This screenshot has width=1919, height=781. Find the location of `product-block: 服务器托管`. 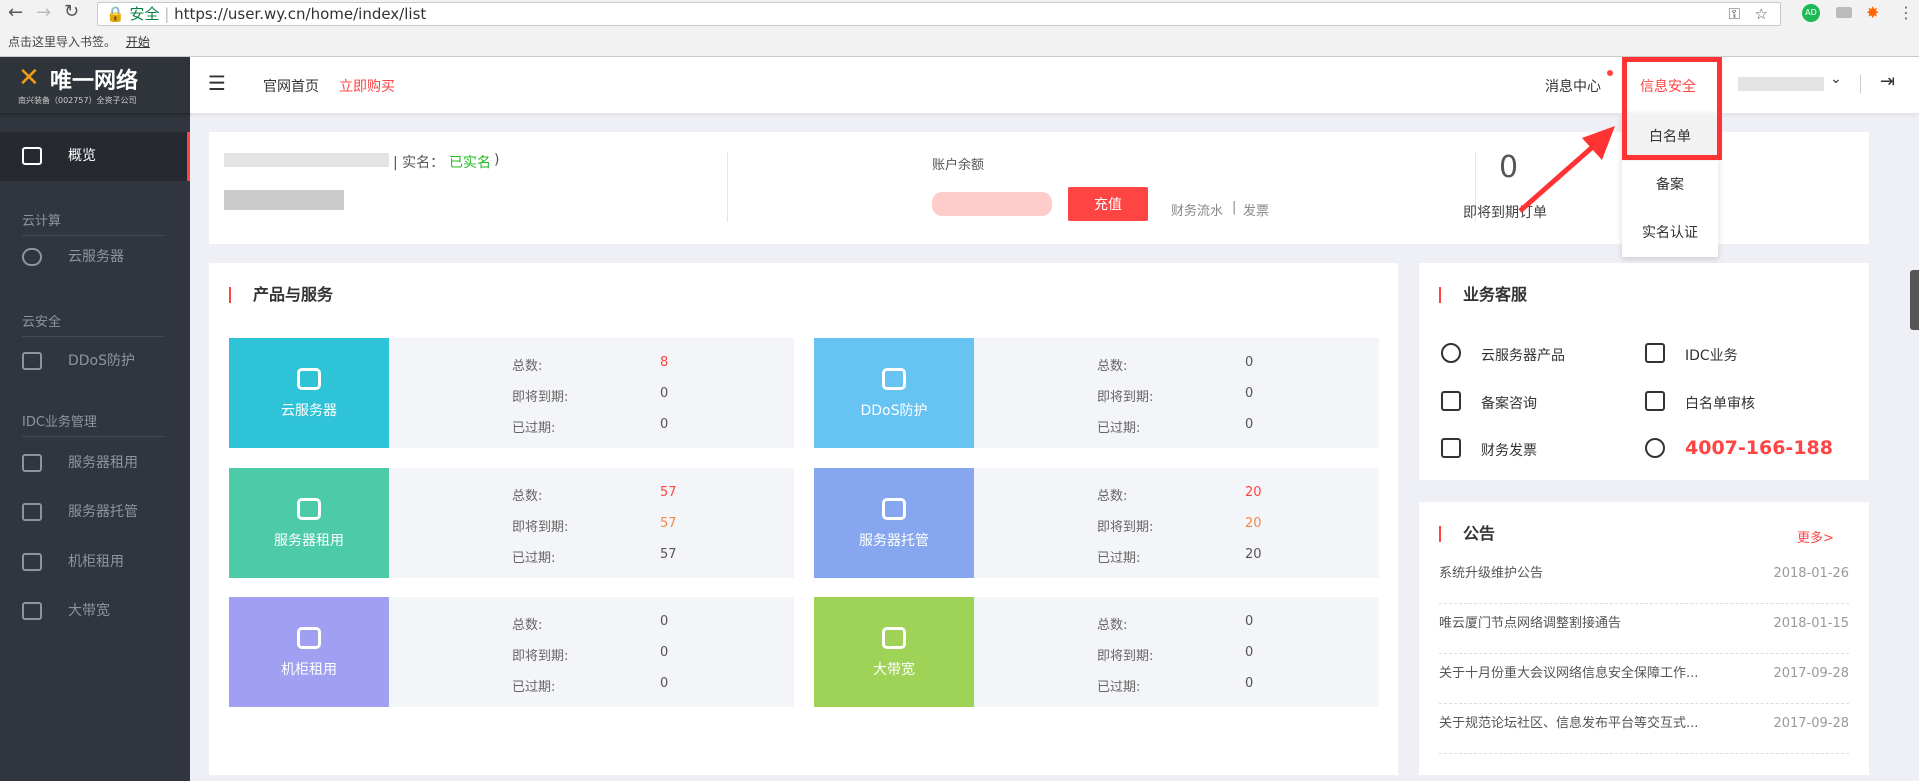

product-block: 服务器托管 is located at coordinates (894, 523).